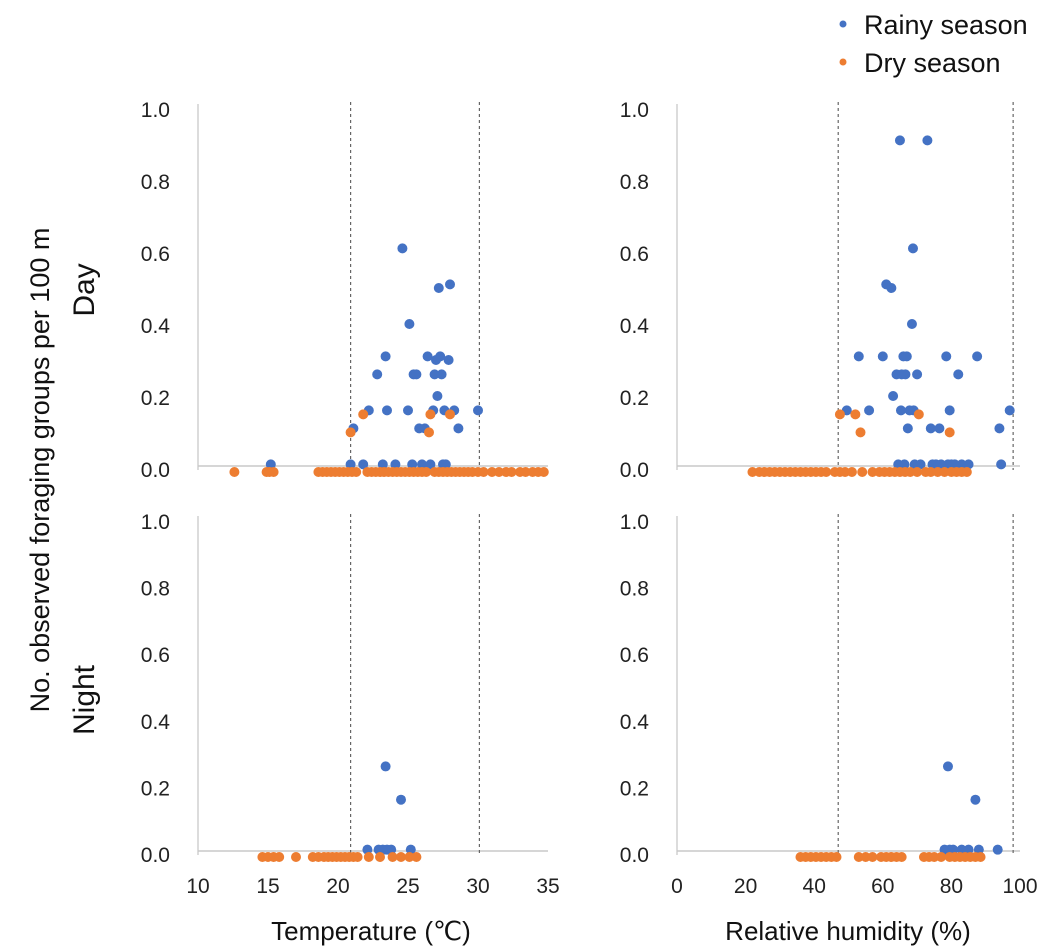 The width and height of the screenshot is (1053, 952). What do you see at coordinates (407, 886) in the screenshot?
I see `x-tick-label: 25` at bounding box center [407, 886].